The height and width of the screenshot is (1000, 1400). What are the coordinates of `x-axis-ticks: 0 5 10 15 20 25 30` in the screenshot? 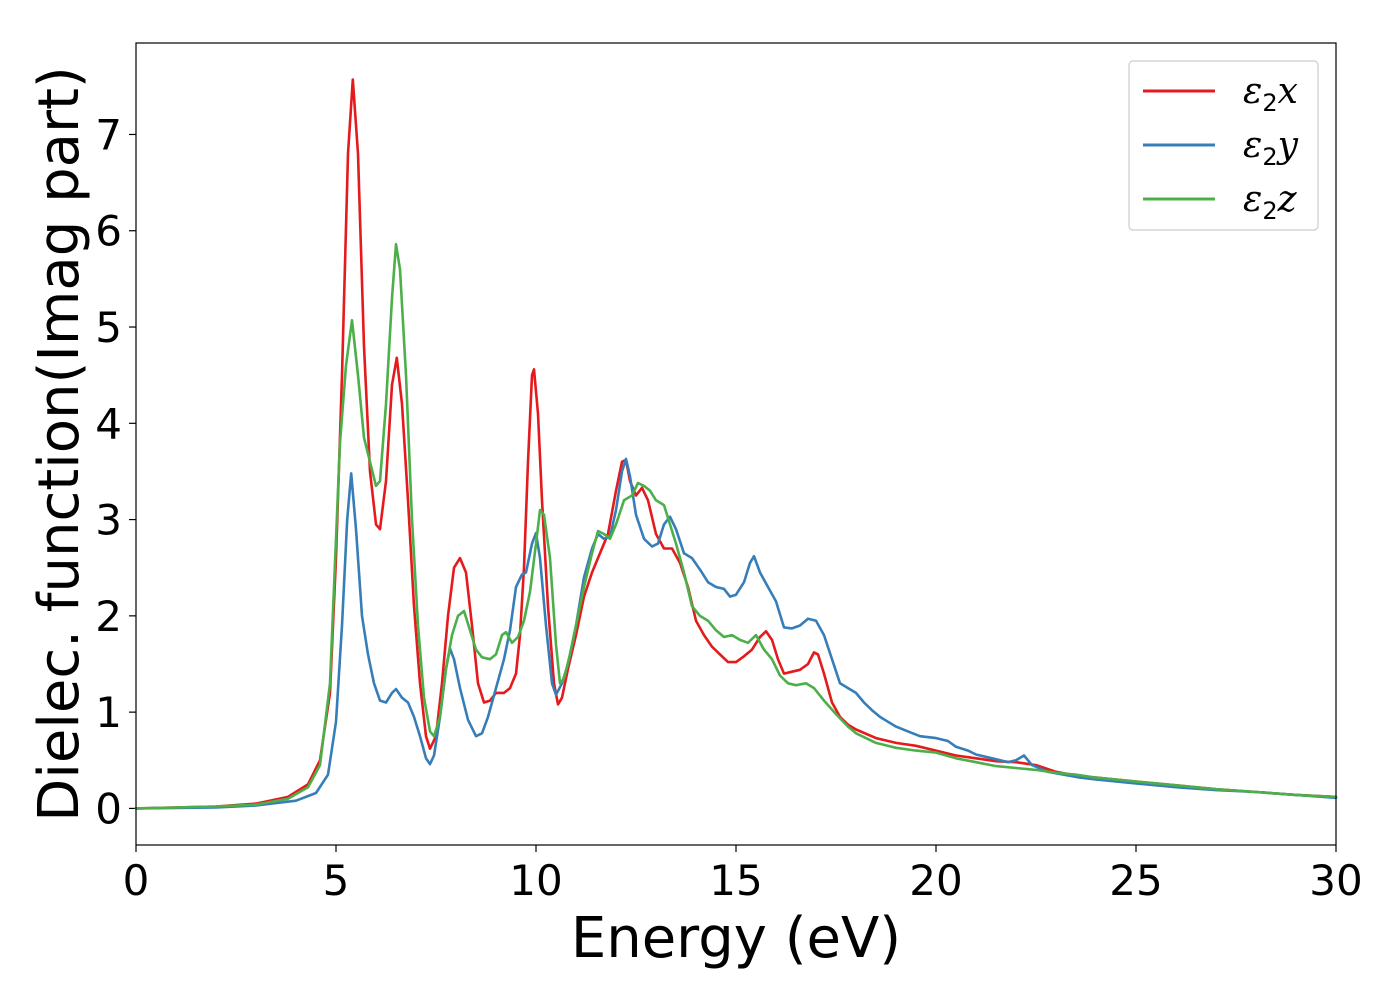 It's located at (743, 875).